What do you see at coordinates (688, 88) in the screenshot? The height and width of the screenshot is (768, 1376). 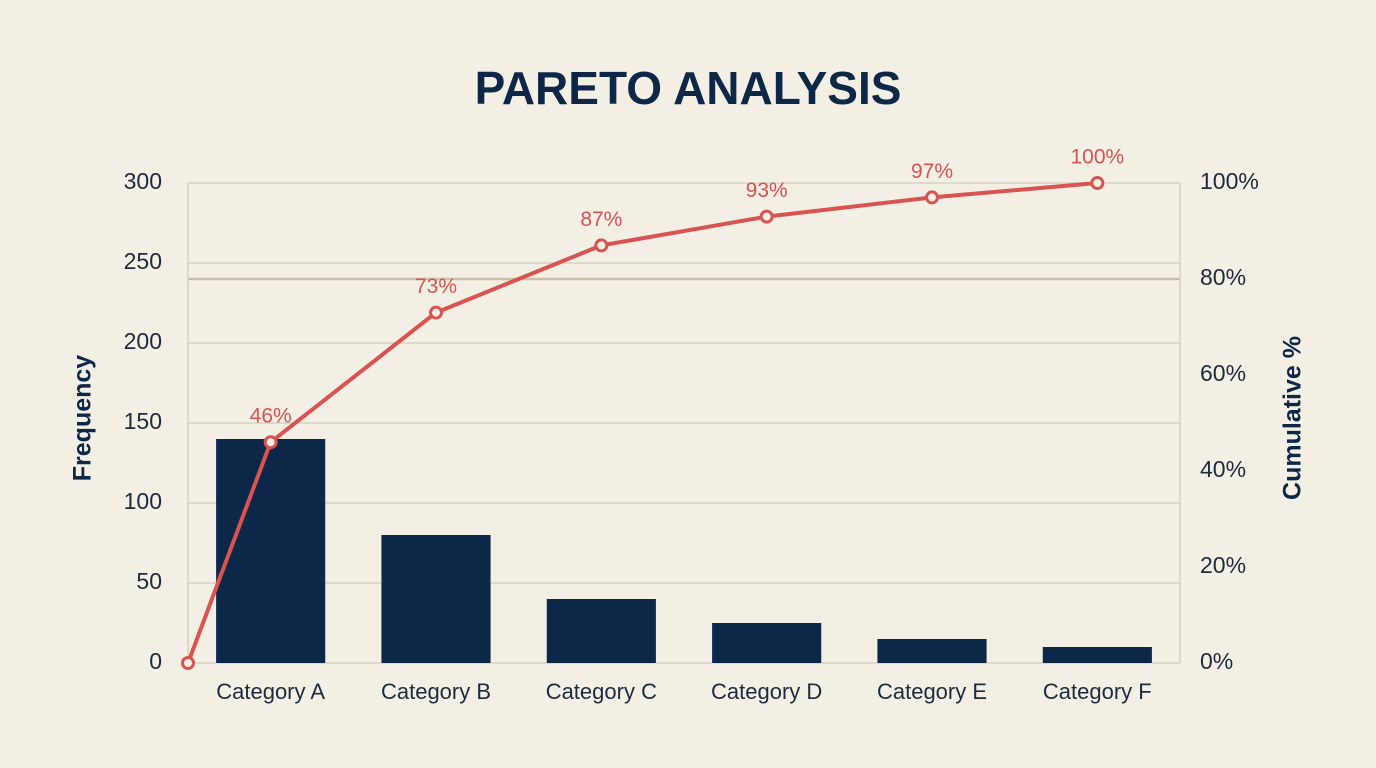 I see `chart-title: PARETO ANALYSIS` at bounding box center [688, 88].